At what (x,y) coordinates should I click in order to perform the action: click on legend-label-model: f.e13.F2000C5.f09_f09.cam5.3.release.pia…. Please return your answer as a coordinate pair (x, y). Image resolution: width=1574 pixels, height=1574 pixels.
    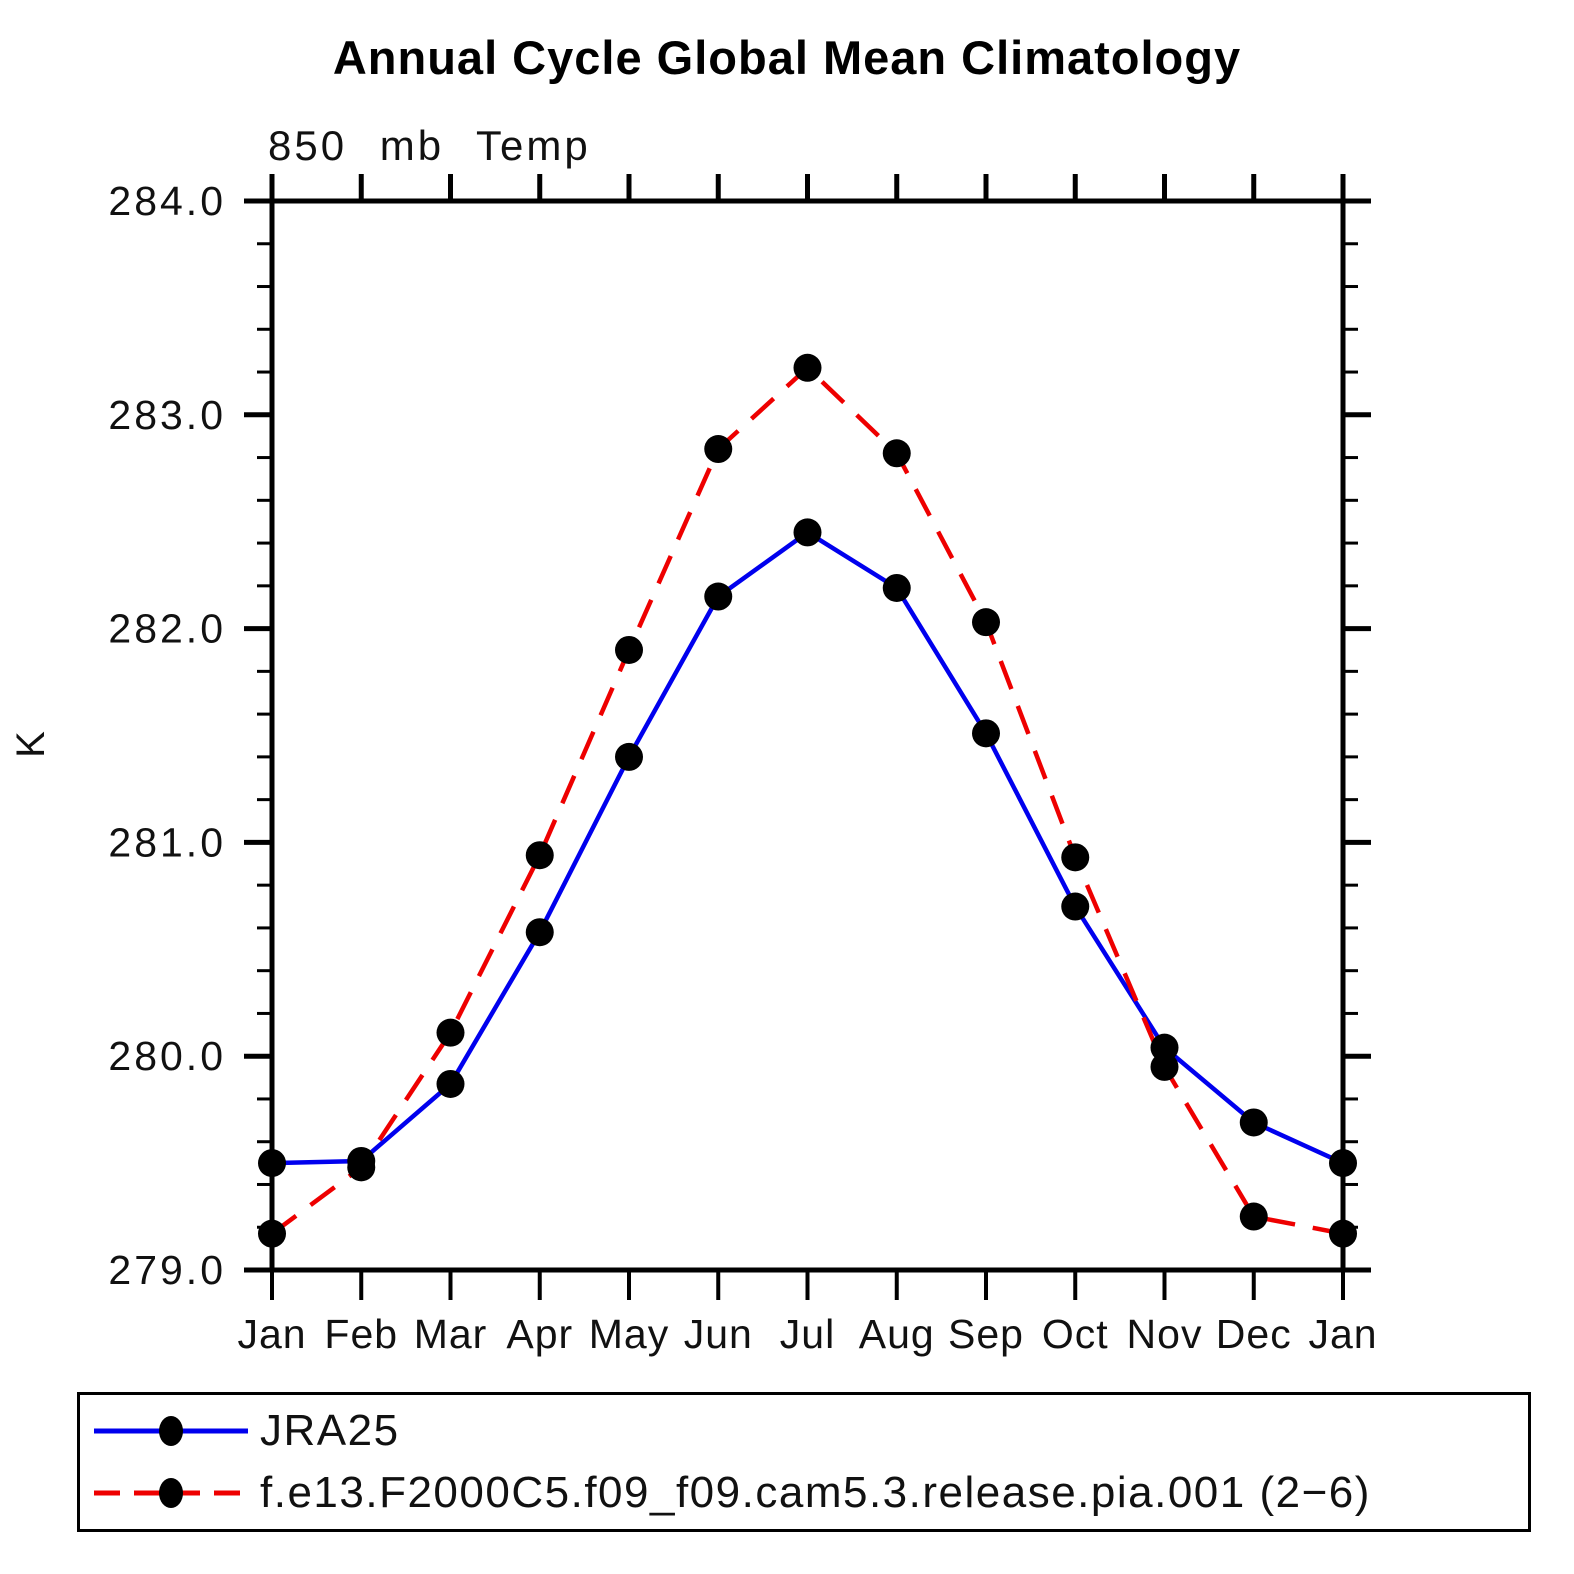
    Looking at the image, I should click on (815, 1492).